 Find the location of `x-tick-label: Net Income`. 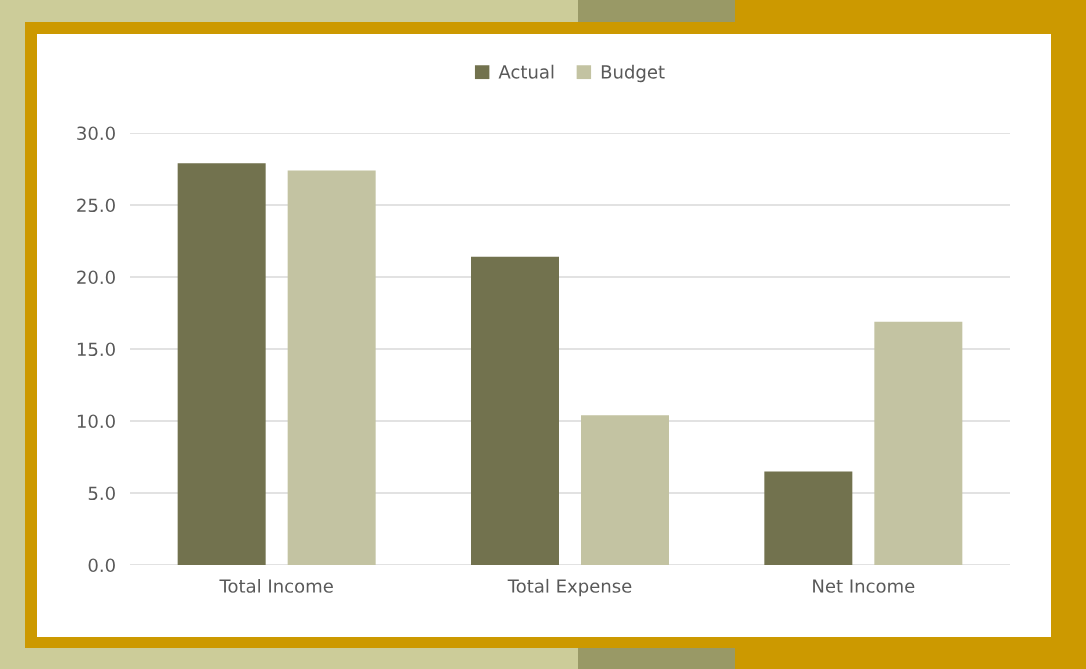

x-tick-label: Net Income is located at coordinates (864, 586).